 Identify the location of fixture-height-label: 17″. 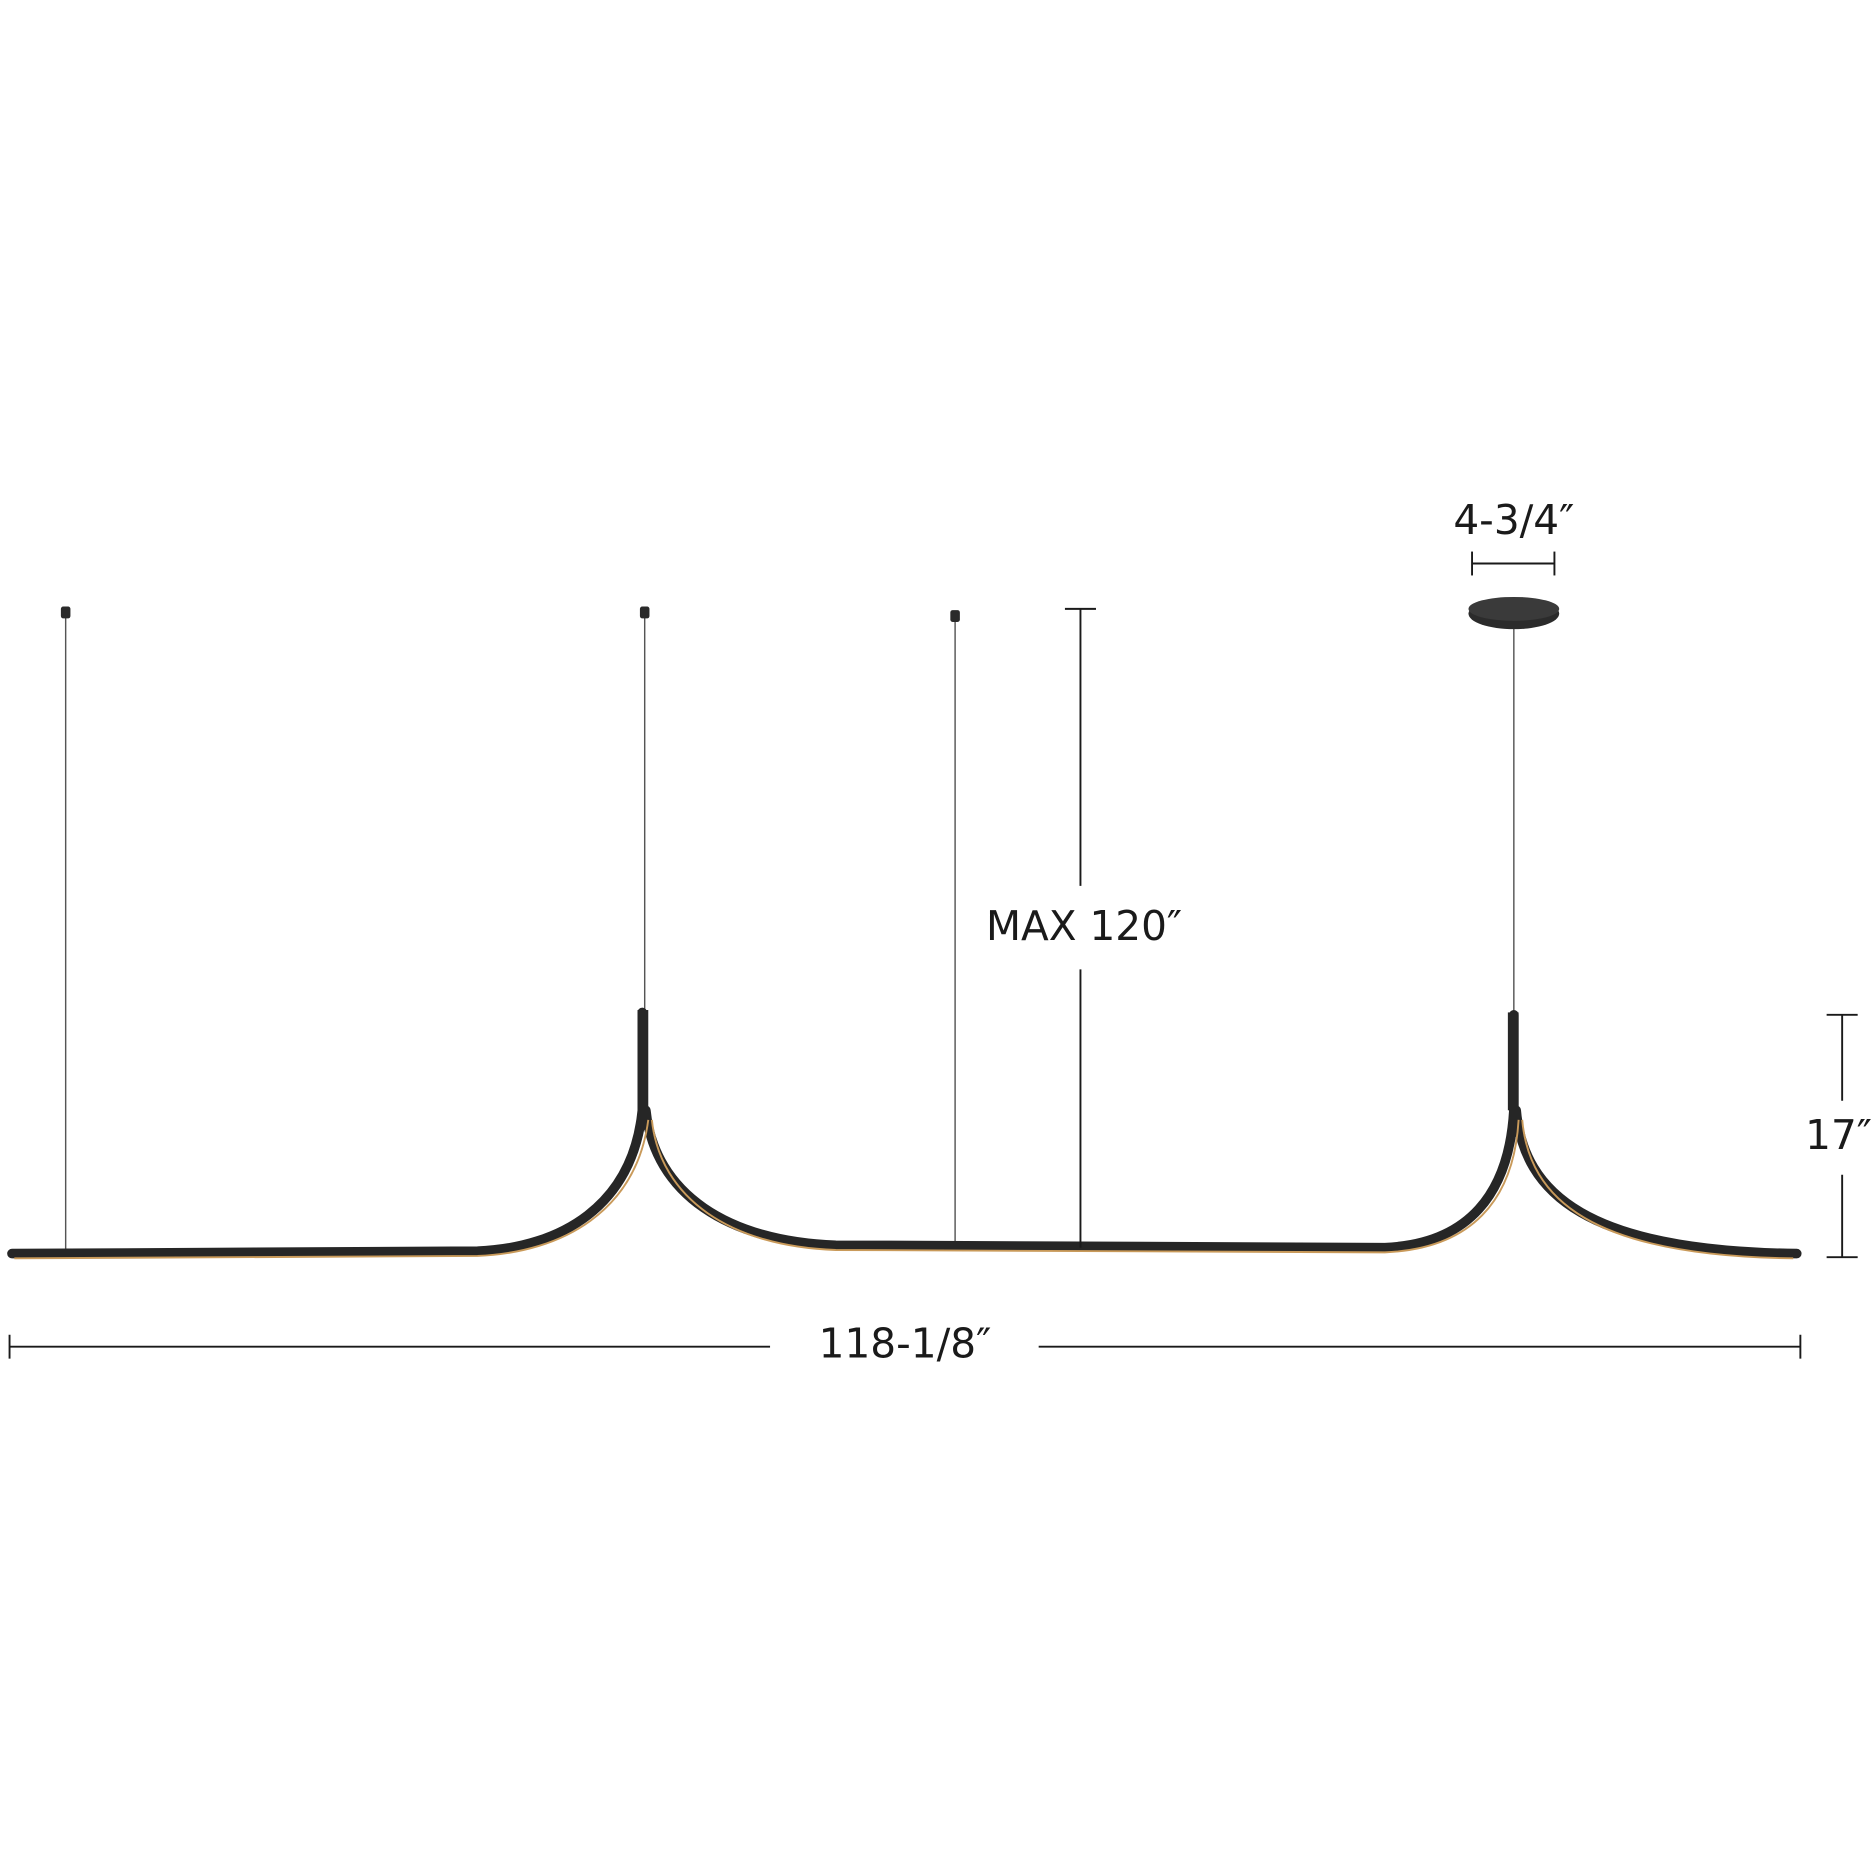
(1838, 1135).